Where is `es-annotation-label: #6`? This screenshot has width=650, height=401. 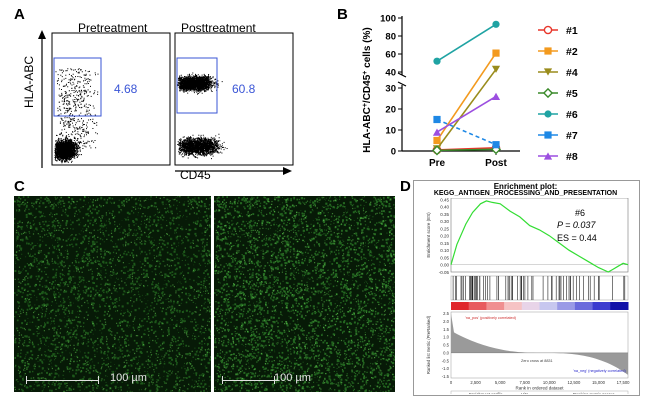 es-annotation-label: #6 is located at coordinates (580, 213).